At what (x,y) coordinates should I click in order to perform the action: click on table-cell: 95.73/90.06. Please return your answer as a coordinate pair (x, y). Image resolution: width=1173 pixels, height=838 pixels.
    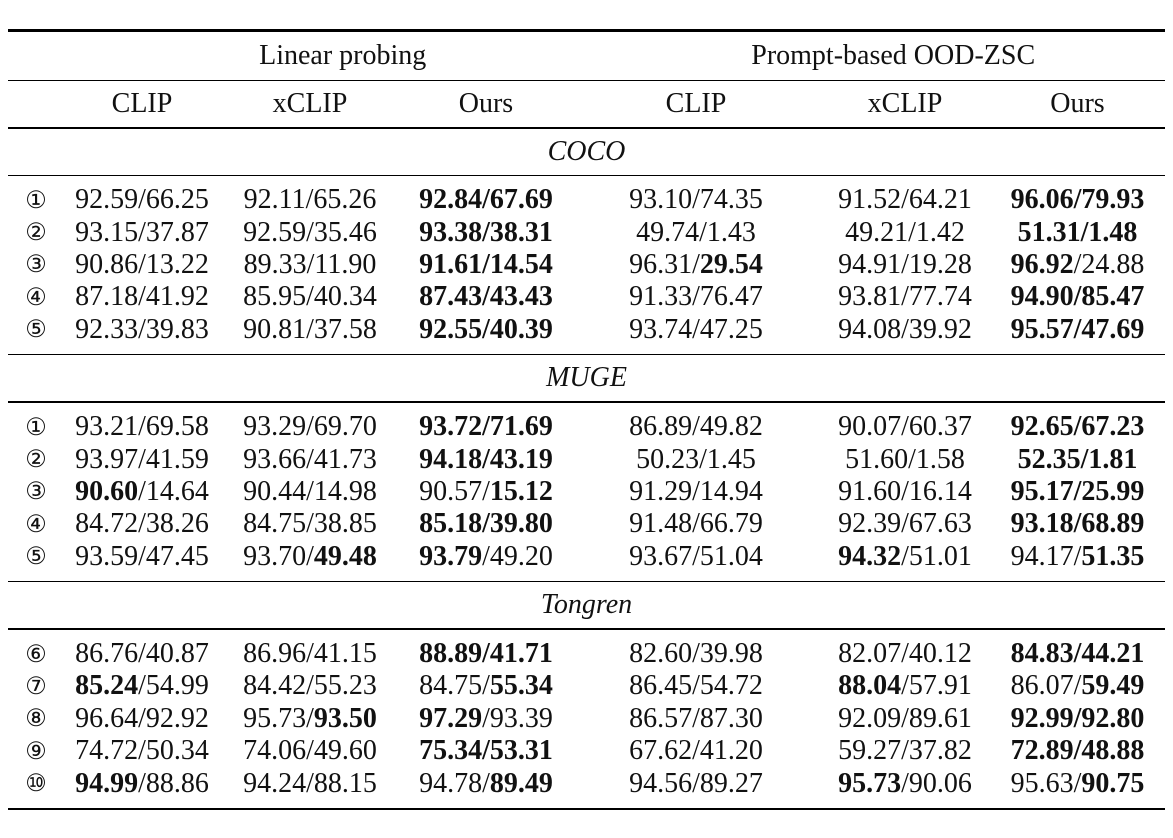
    Looking at the image, I should click on (905, 784).